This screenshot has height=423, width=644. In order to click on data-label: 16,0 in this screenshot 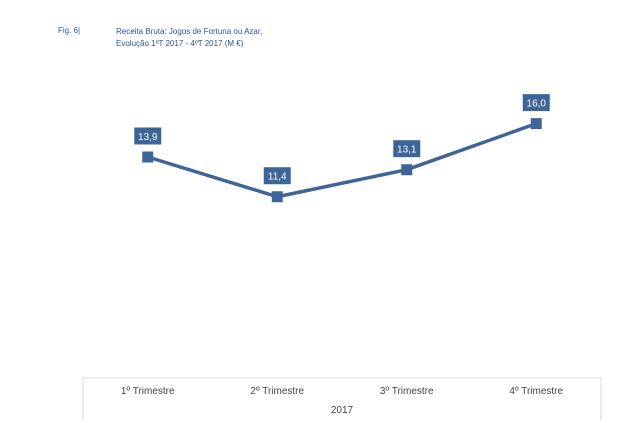, I will do `click(537, 104)`.